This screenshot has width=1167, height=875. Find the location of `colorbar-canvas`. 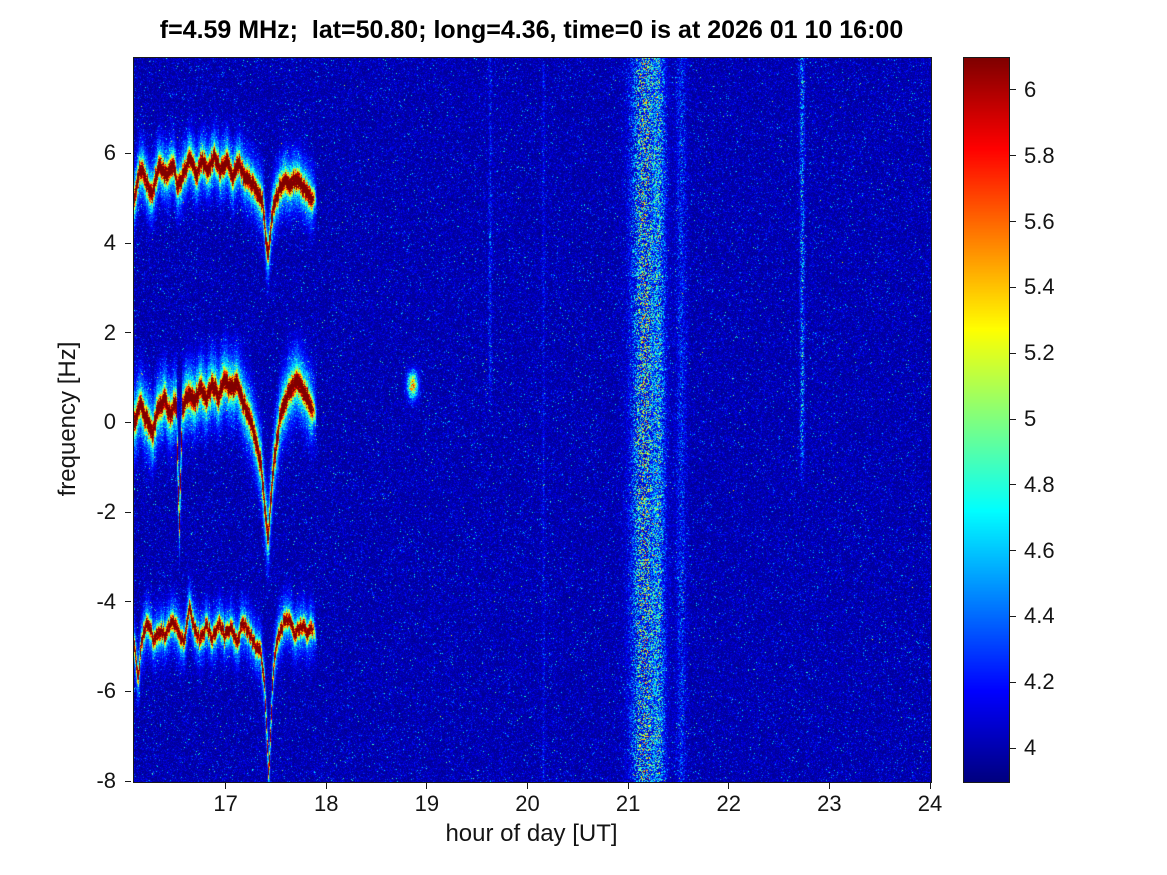

colorbar-canvas is located at coordinates (986, 420).